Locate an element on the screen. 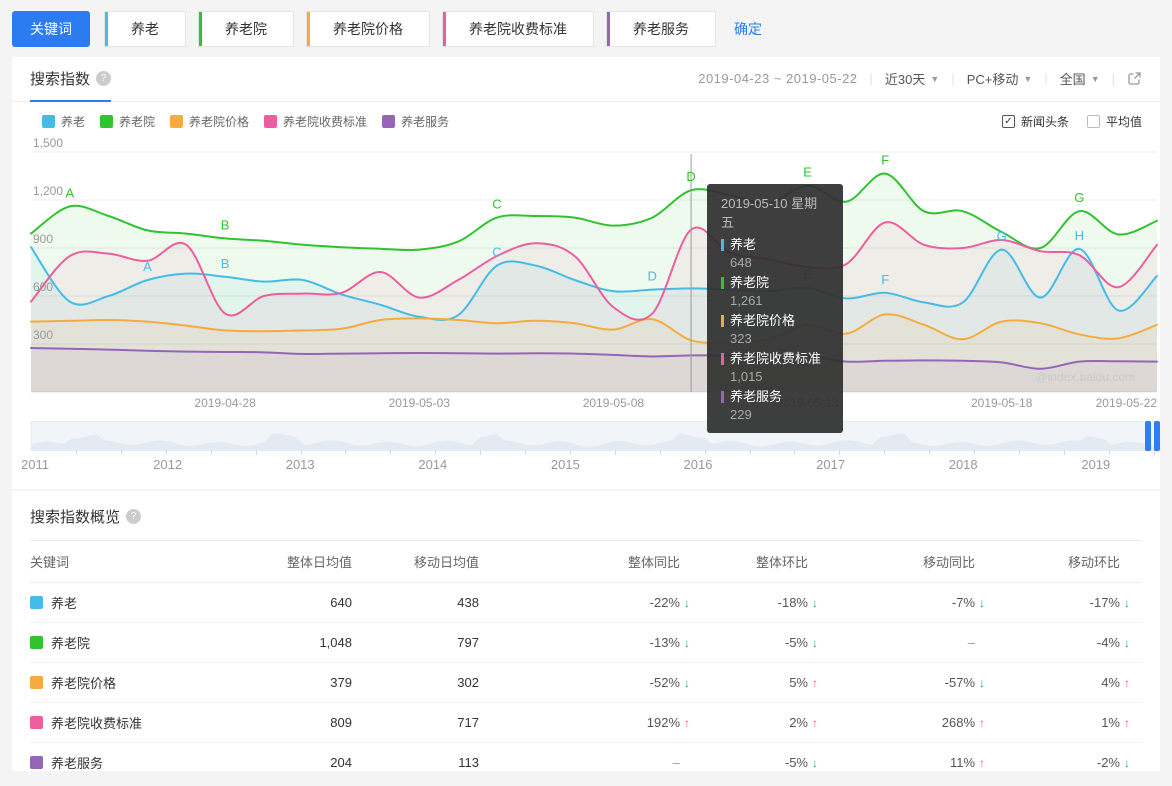 This screenshot has height=786, width=1172. keyword-swatch is located at coordinates (36, 682).